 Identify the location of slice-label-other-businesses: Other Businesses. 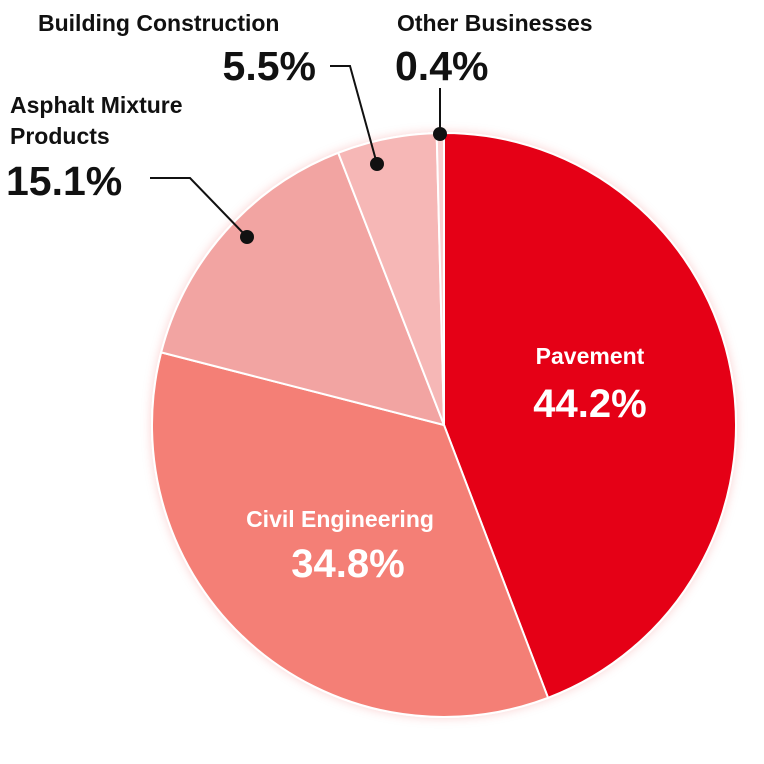
(495, 23).